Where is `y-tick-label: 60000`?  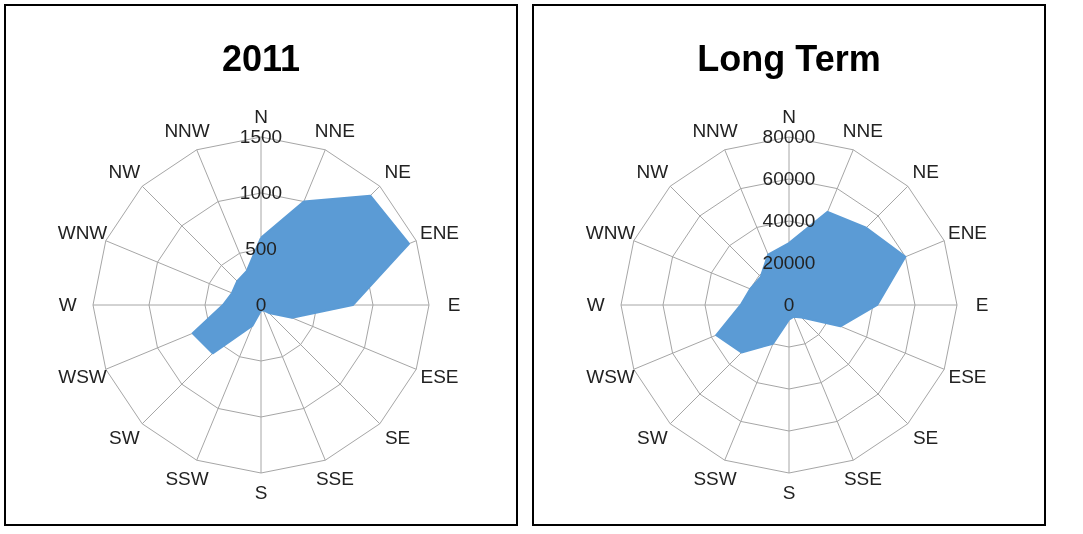 y-tick-label: 60000 is located at coordinates (789, 178).